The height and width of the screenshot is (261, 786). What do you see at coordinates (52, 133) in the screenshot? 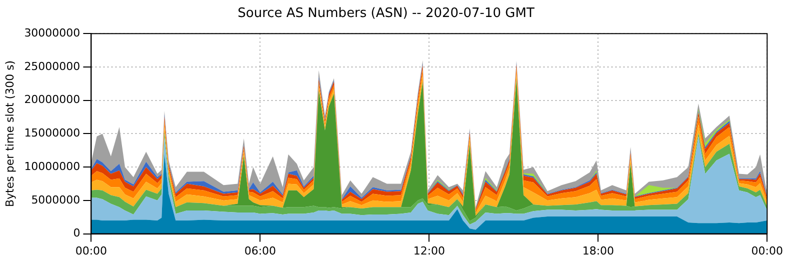
I see `y-tick-label: 15000000` at bounding box center [52, 133].